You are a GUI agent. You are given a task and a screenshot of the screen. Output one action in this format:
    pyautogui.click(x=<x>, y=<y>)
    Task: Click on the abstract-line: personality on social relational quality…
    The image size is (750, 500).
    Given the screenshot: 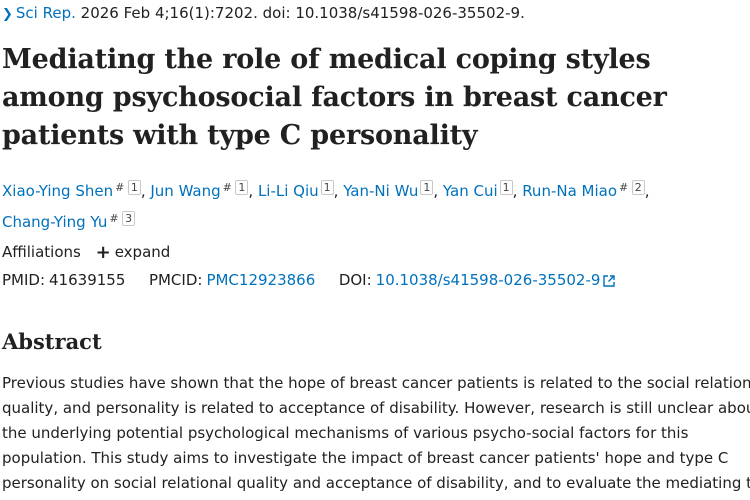 What is the action you would take?
    pyautogui.click(x=376, y=483)
    